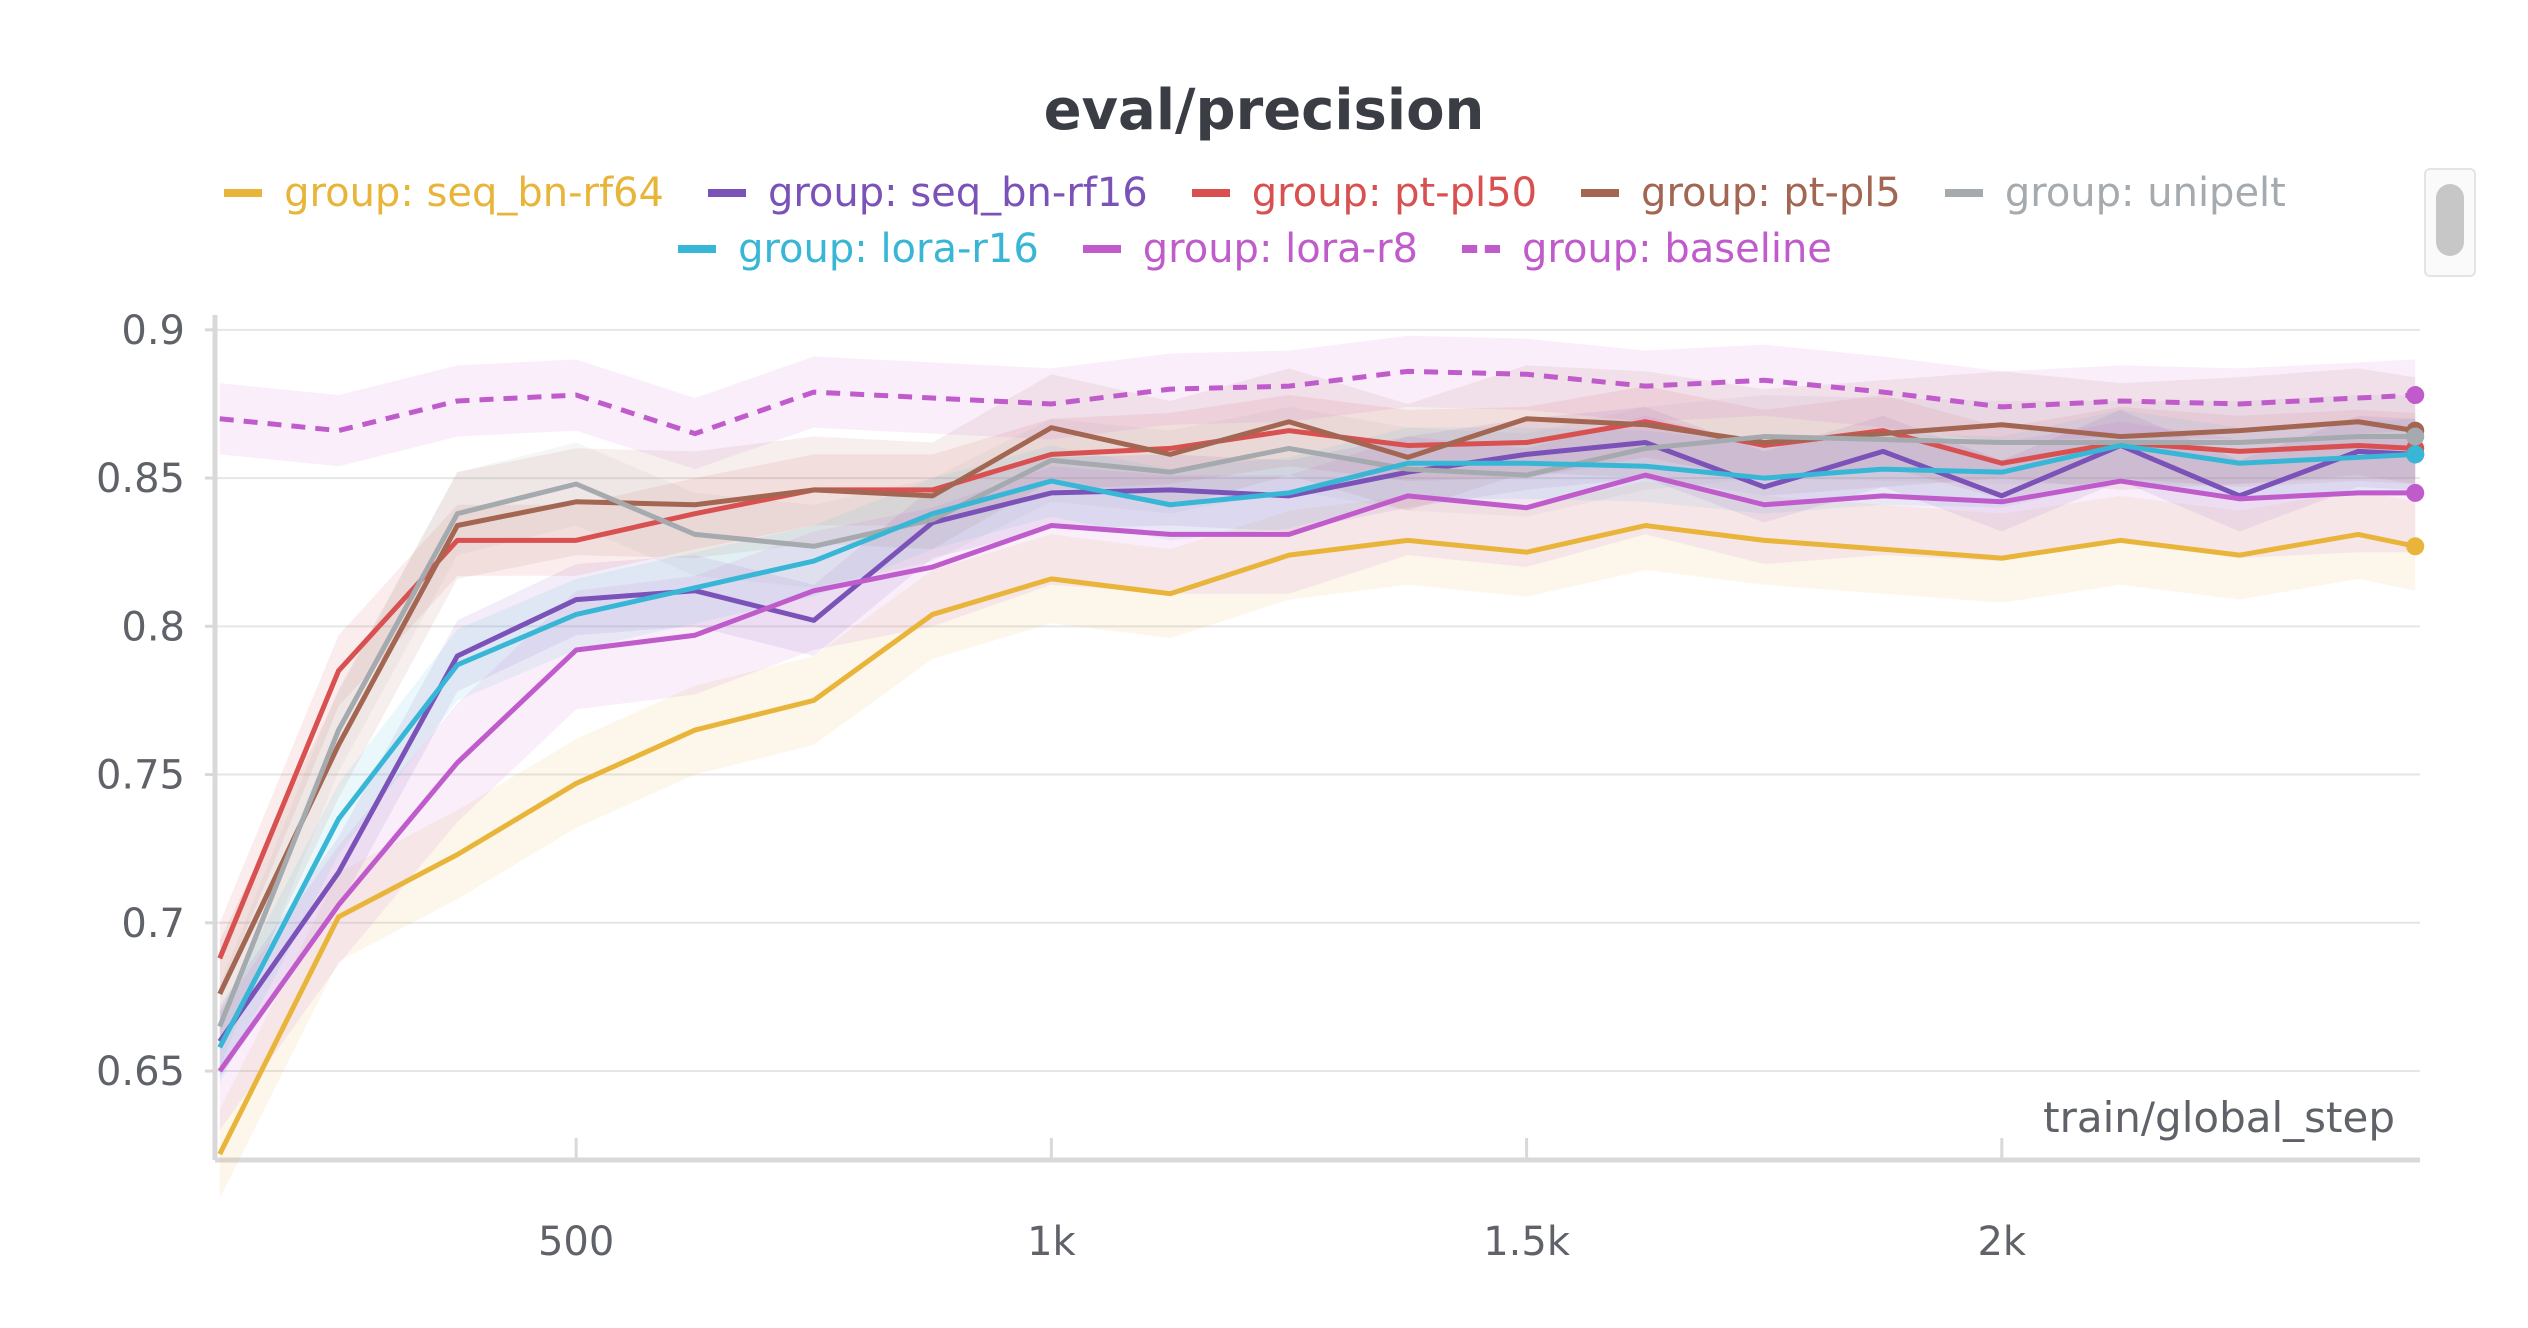 This screenshot has height=1328, width=2528. I want to click on x-tick-label: 2k, so click(2001, 1242).